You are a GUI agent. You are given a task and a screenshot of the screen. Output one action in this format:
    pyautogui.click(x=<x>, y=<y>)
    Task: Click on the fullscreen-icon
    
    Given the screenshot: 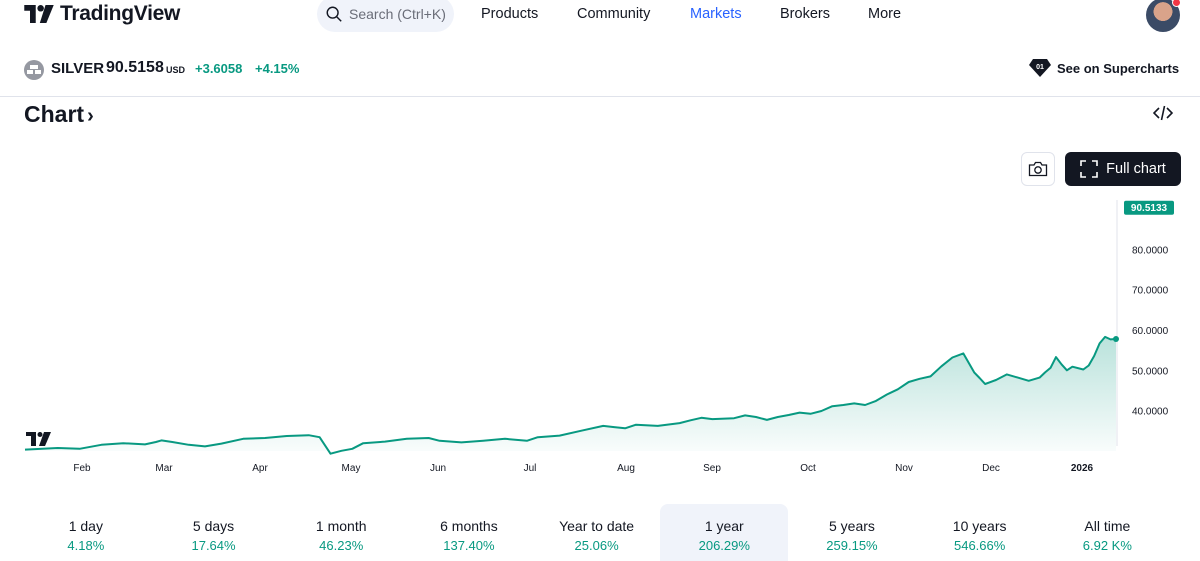 What is the action you would take?
    pyautogui.click(x=1089, y=169)
    